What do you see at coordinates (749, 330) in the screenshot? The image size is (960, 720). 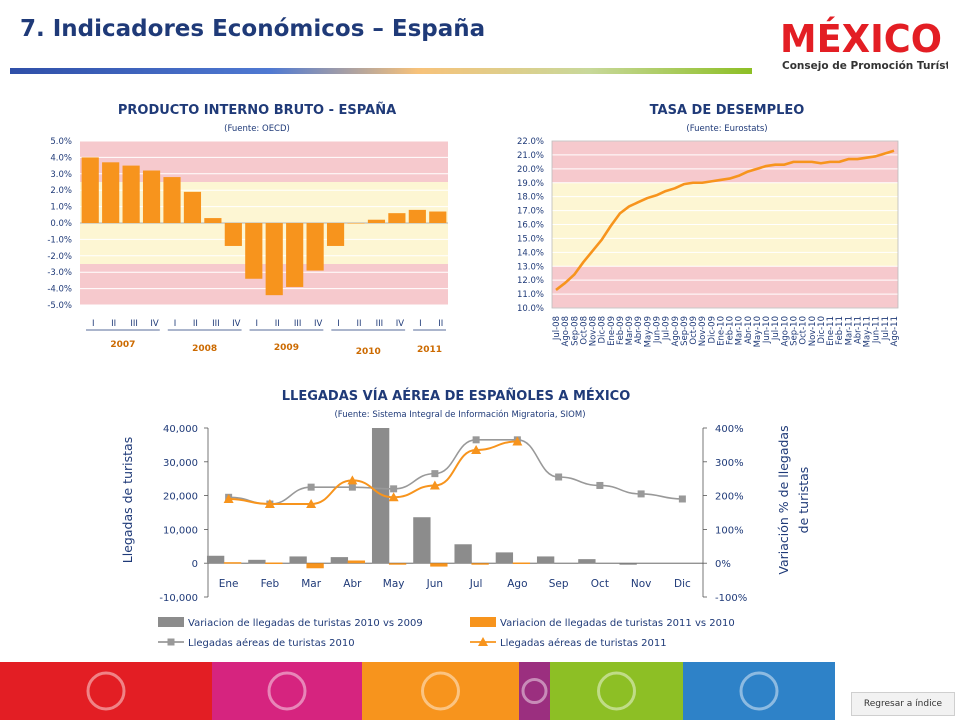 I see `unemployment-xtick-label: Abr-10` at bounding box center [749, 330].